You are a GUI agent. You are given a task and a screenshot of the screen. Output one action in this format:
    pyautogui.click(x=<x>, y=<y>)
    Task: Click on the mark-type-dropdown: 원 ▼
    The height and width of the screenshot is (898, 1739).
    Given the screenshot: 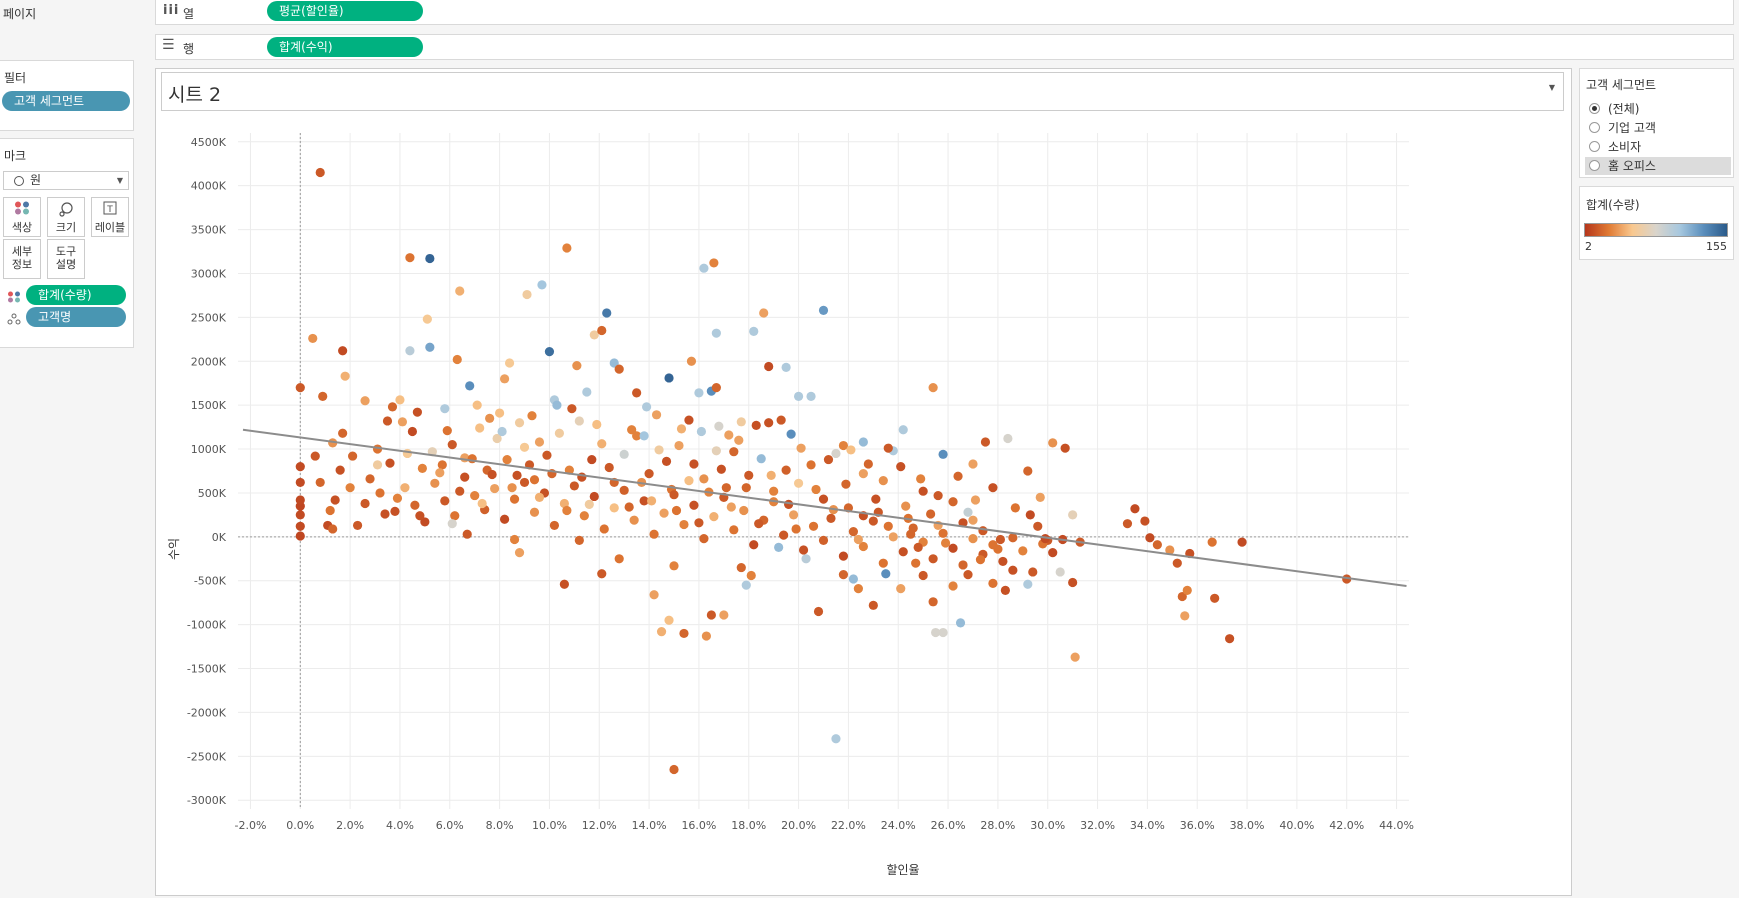 What is the action you would take?
    pyautogui.click(x=66, y=180)
    